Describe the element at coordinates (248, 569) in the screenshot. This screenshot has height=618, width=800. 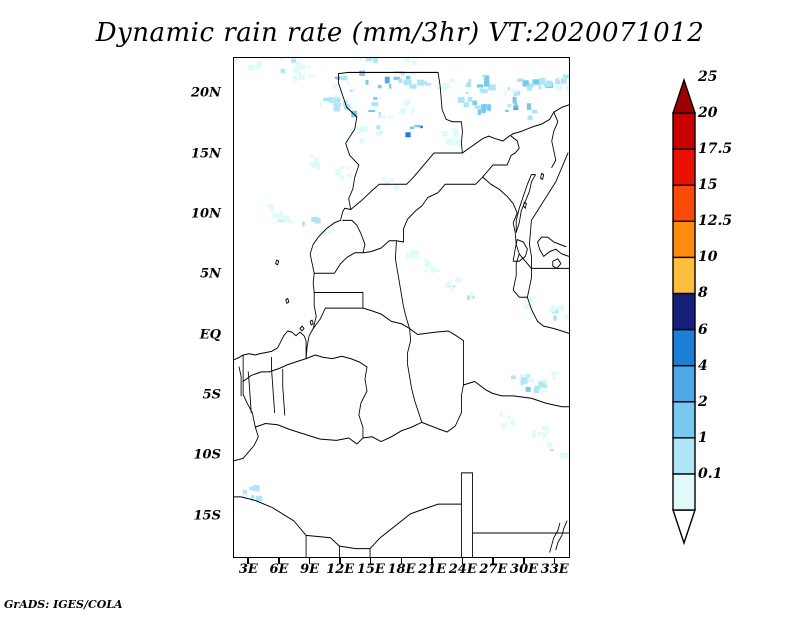
I see `x-tick-label: 3E` at that location.